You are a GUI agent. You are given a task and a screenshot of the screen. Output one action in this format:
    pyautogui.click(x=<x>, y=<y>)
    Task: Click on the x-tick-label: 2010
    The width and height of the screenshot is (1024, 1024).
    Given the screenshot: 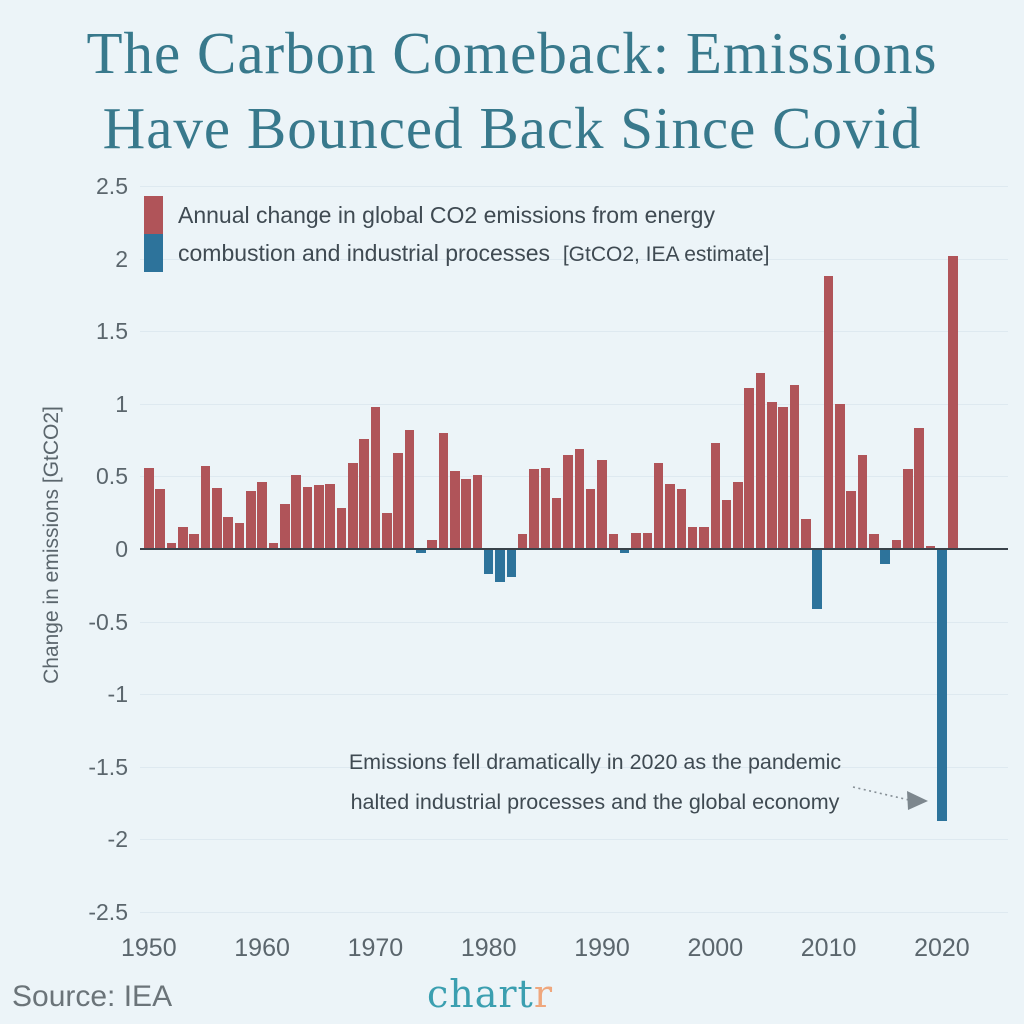 What is the action you would take?
    pyautogui.click(x=828, y=948)
    